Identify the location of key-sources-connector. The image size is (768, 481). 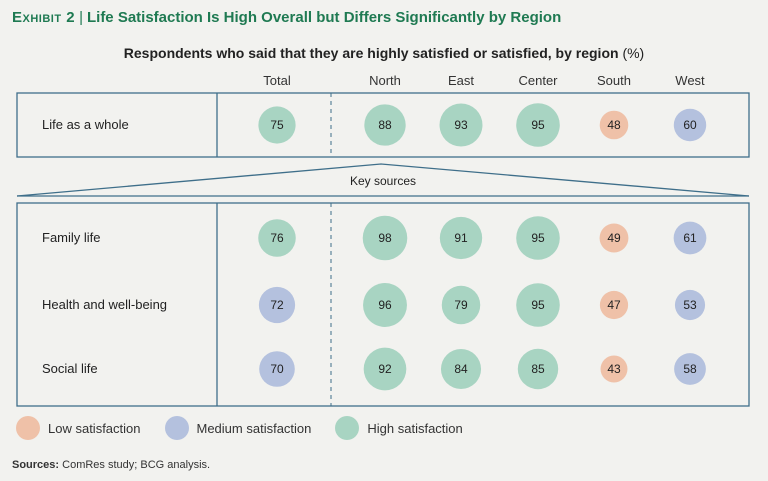
(383, 180).